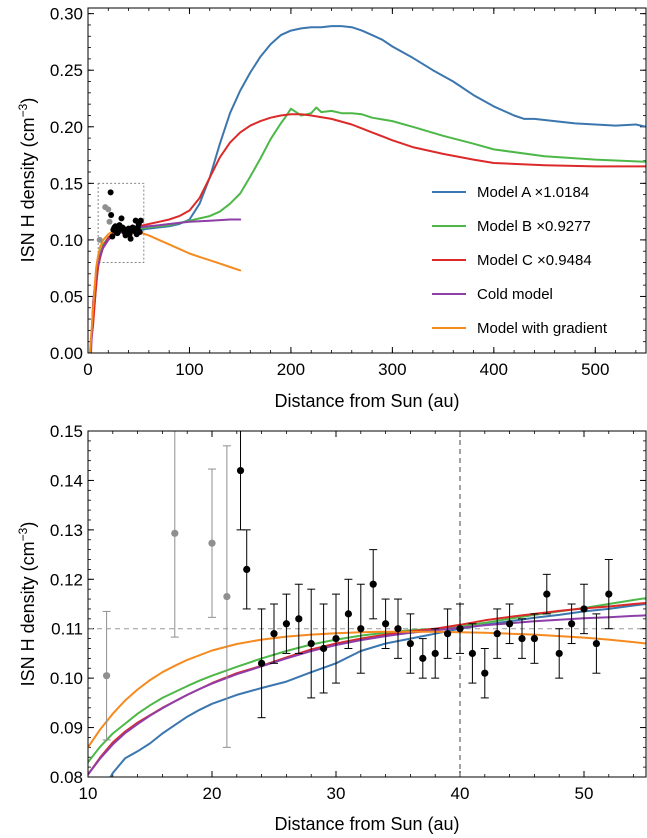 This screenshot has height=838, width=647. What do you see at coordinates (366, 824) in the screenshot?
I see `bottom-x-axis-label: Distance from Sun (au)` at bounding box center [366, 824].